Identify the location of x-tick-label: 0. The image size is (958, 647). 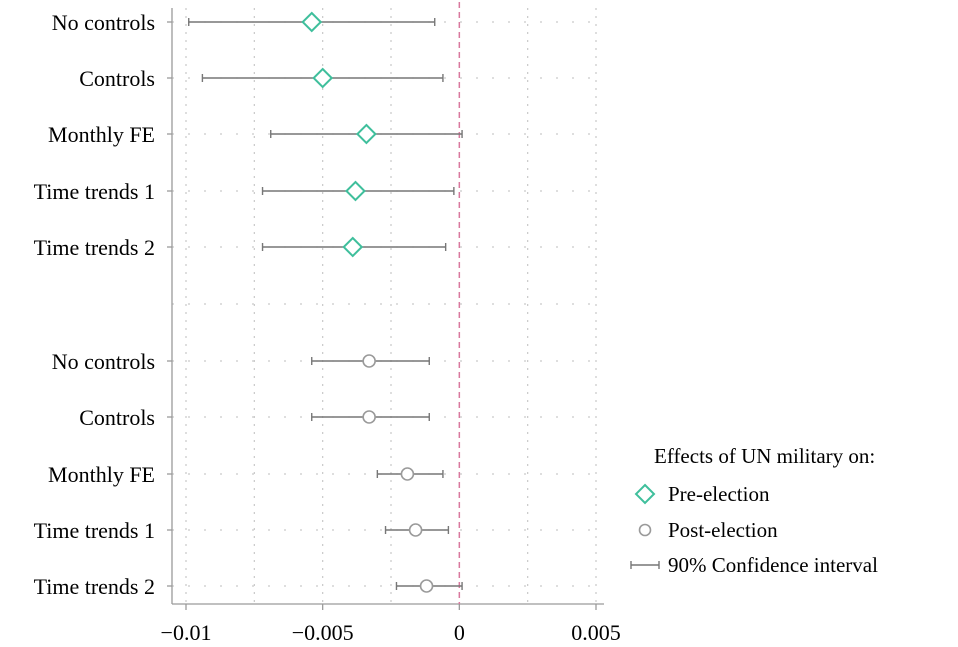
(459, 632).